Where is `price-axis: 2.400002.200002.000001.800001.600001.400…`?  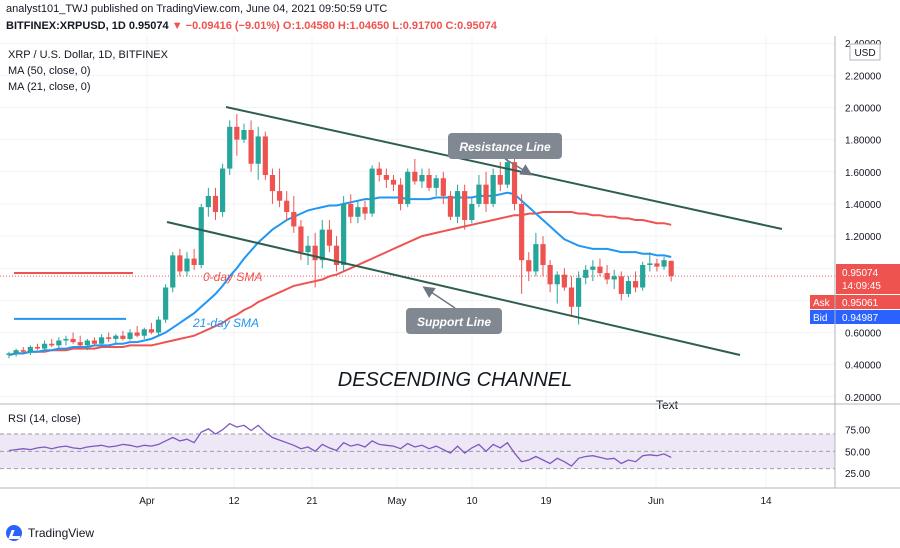
price-axis: 2.400002.200002.000001.800001.600001.400… is located at coordinates (863, 221).